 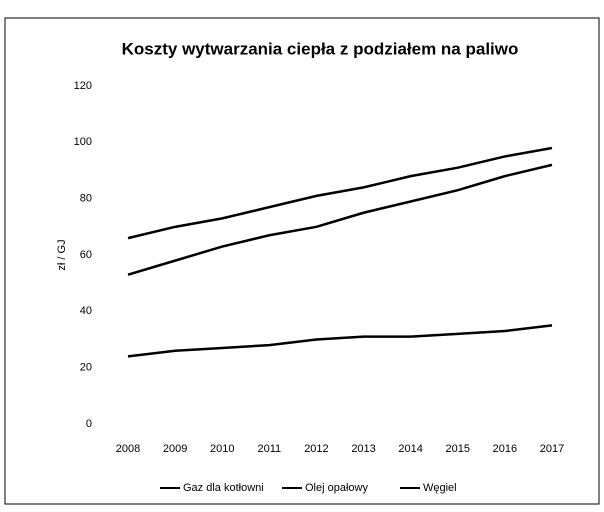 What do you see at coordinates (86, 311) in the screenshot?
I see `y-tick-label: 40` at bounding box center [86, 311].